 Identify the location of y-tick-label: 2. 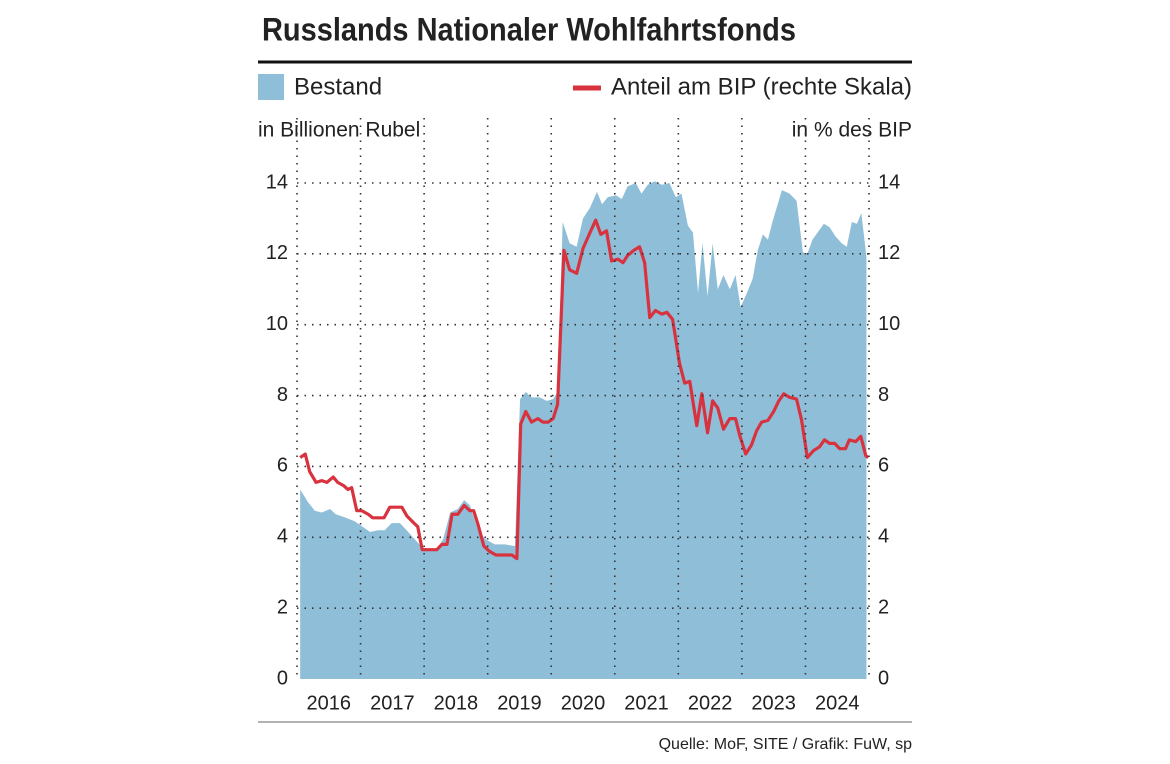
(282, 607).